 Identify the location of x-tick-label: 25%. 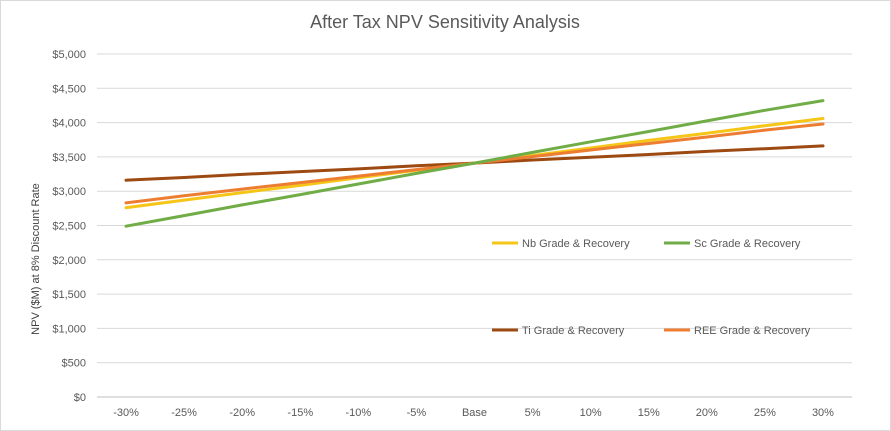
(765, 413).